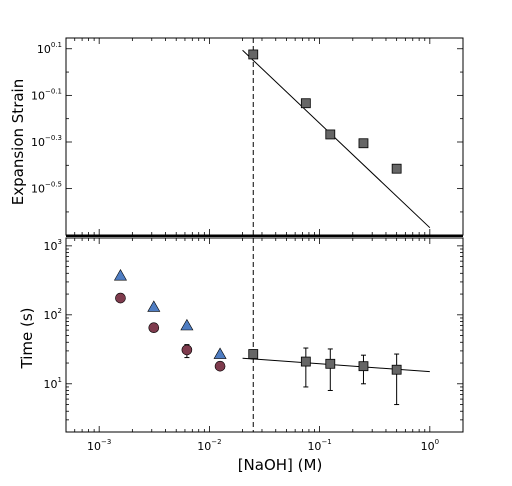  I want to click on top-fit-line, so click(336, 139).